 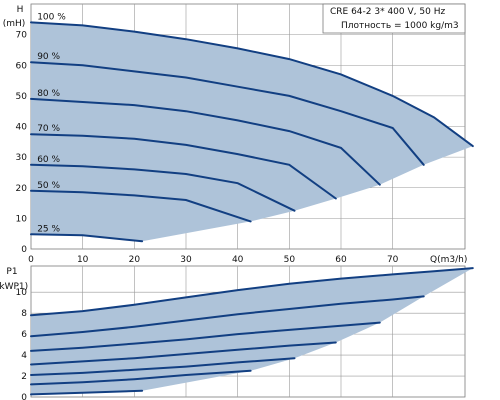 I want to click on bottom-y-tick-label: 10, so click(x=22, y=293).